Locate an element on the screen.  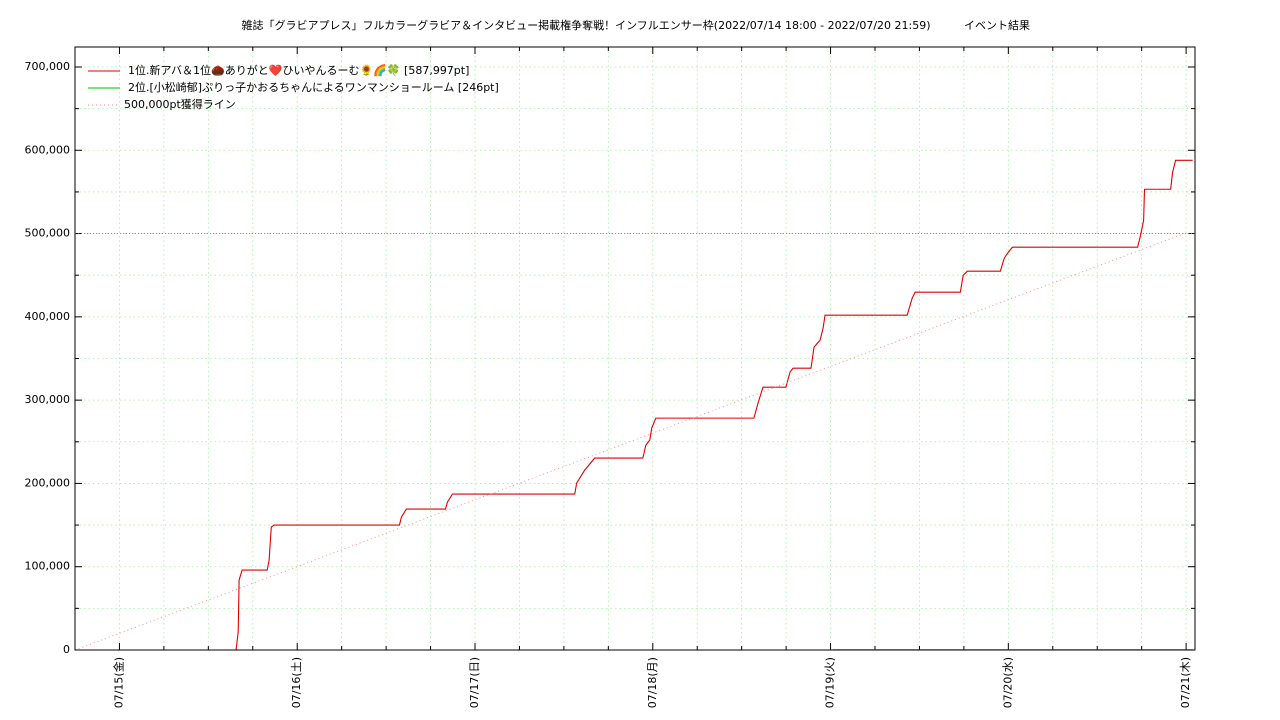
y-tick-label: 600,000 is located at coordinates (48, 149).